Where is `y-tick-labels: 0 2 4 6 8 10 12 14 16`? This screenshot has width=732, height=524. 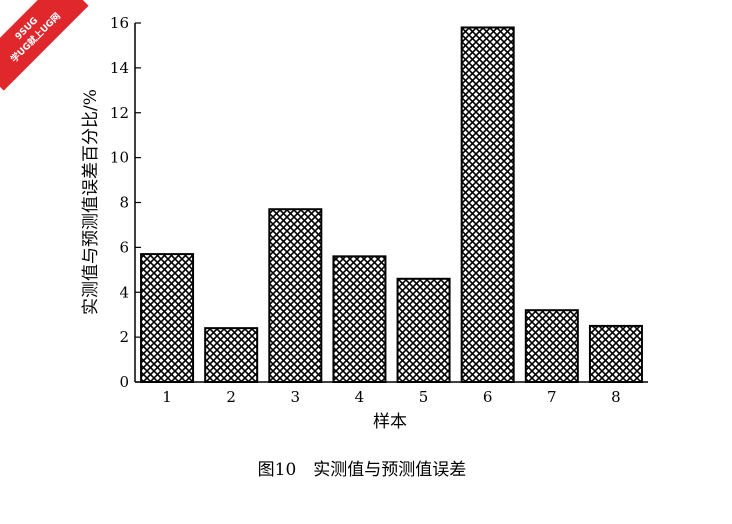 y-tick-labels: 0 2 4 6 8 10 12 14 16 is located at coordinates (119, 202).